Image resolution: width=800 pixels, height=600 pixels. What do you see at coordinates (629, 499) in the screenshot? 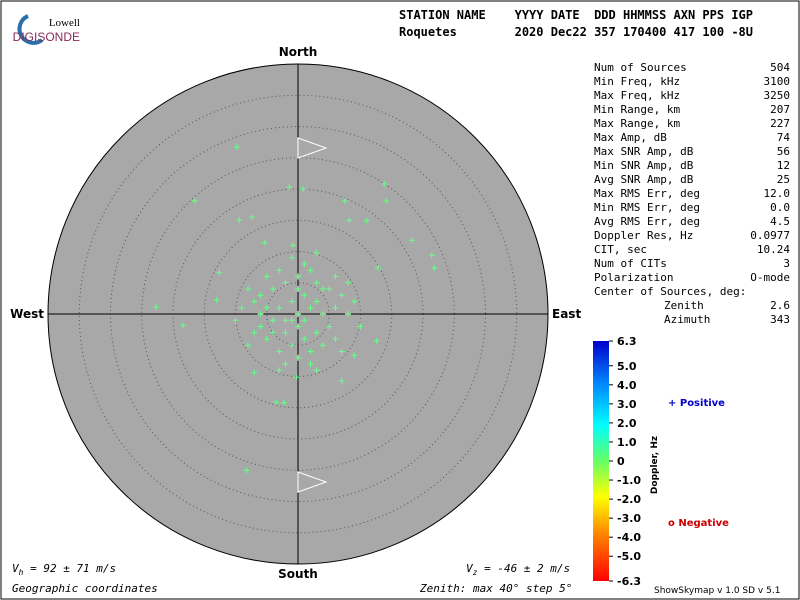
I see `colorbar-tick-label: -2.0` at bounding box center [629, 499].